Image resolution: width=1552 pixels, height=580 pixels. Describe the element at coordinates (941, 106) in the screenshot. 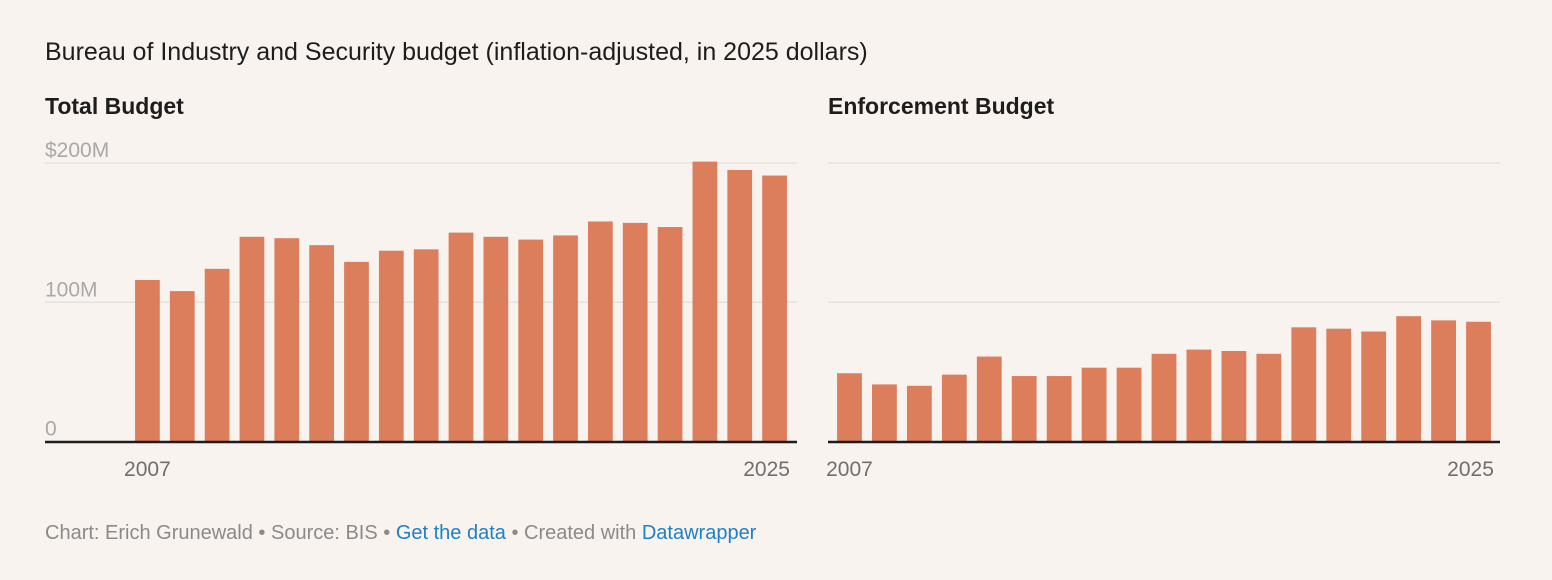

I see `panel-title-enforcement: Enforcement Budget` at that location.